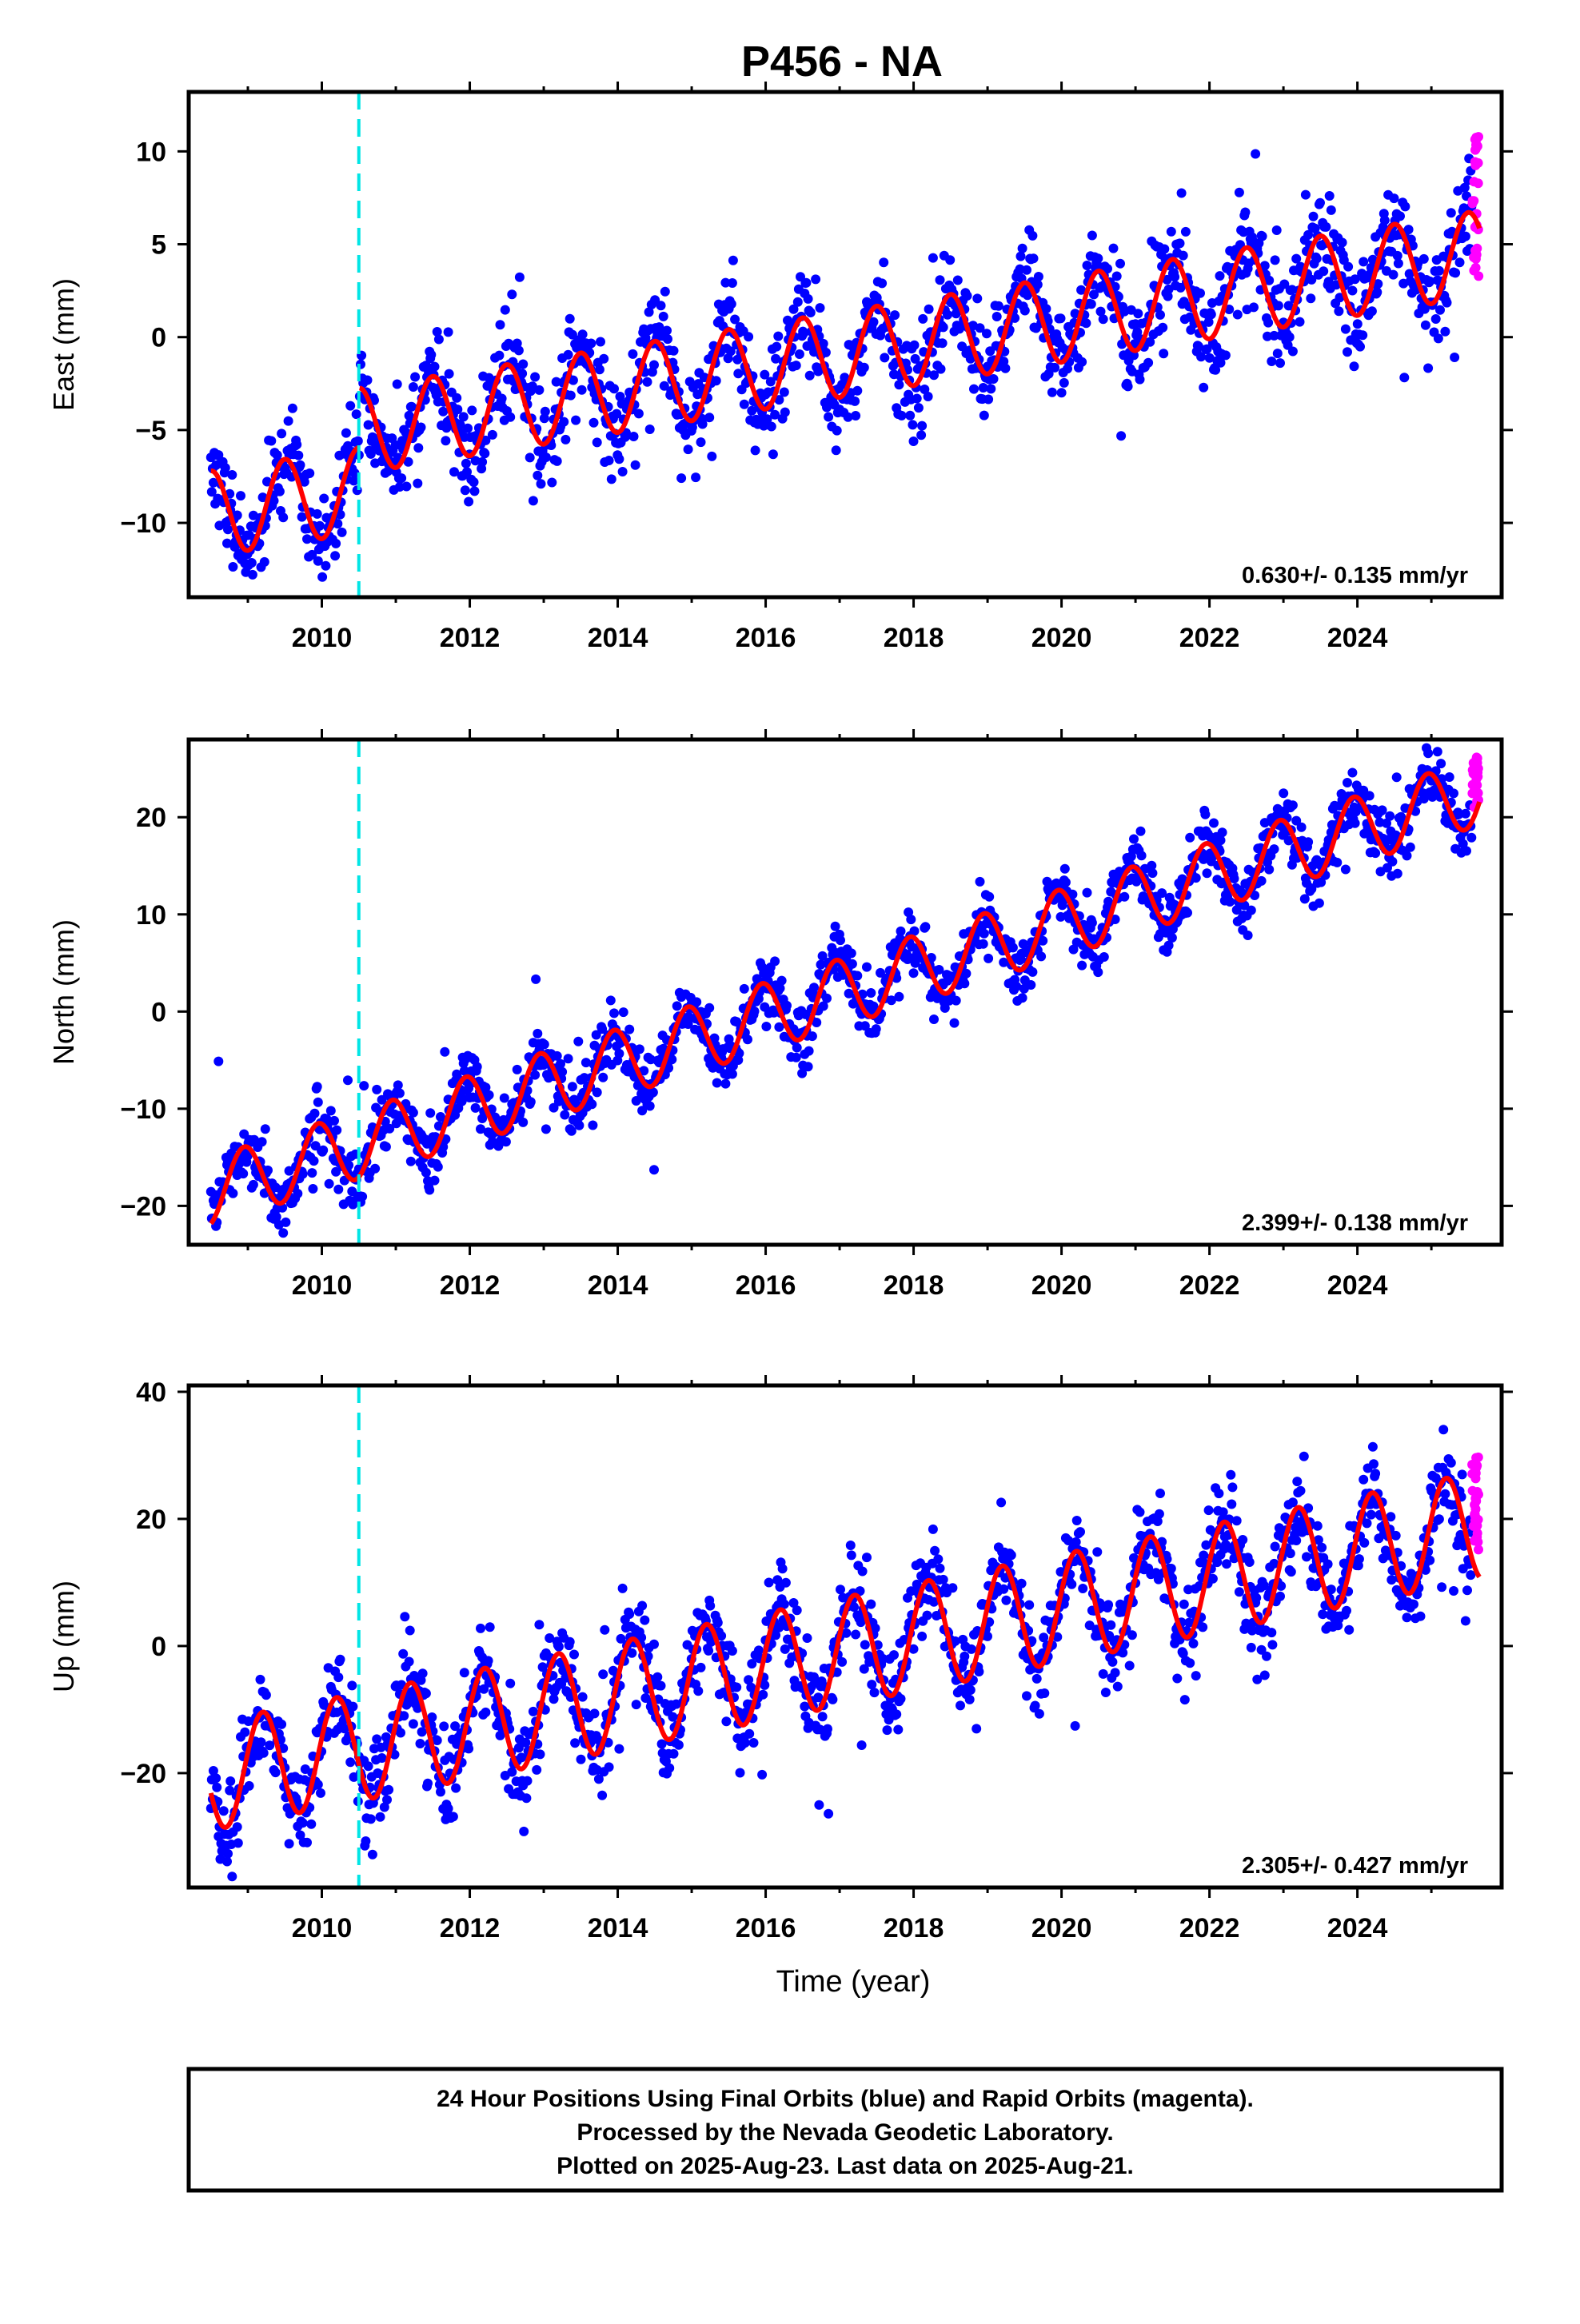  Describe the element at coordinates (151, 1392) in the screenshot. I see `y-tick-label: 40` at that location.